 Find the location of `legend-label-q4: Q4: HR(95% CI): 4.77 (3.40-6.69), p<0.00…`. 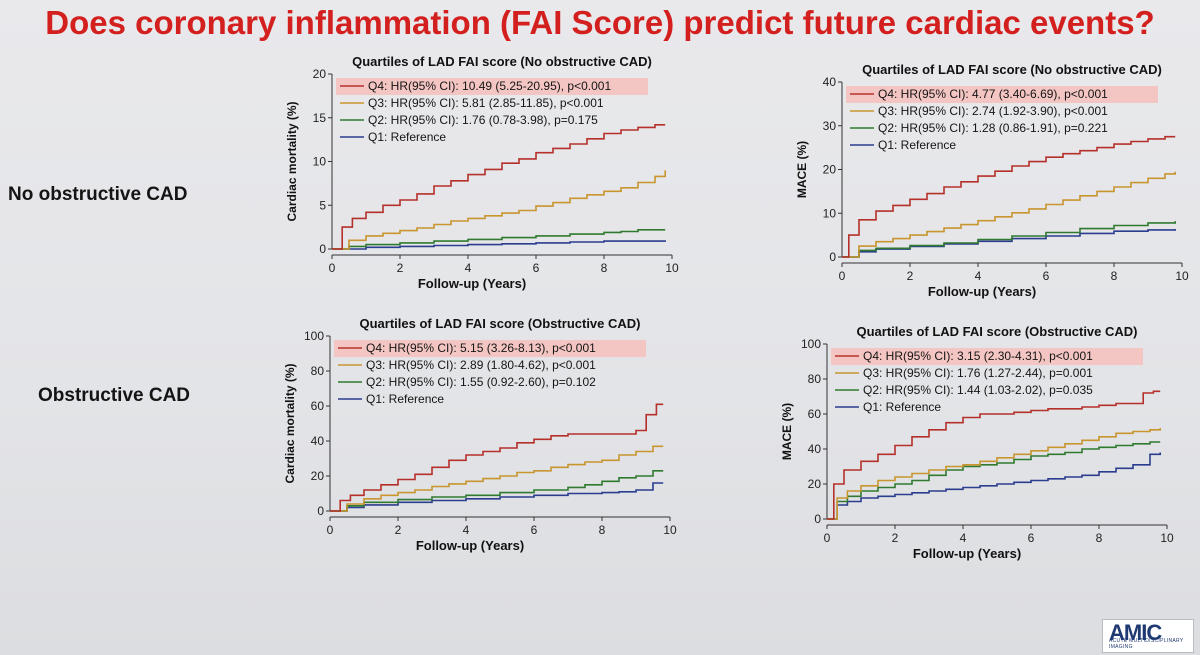

legend-label-q4: Q4: HR(95% CI): 4.77 (3.40-6.69), p<0.00… is located at coordinates (993, 94).